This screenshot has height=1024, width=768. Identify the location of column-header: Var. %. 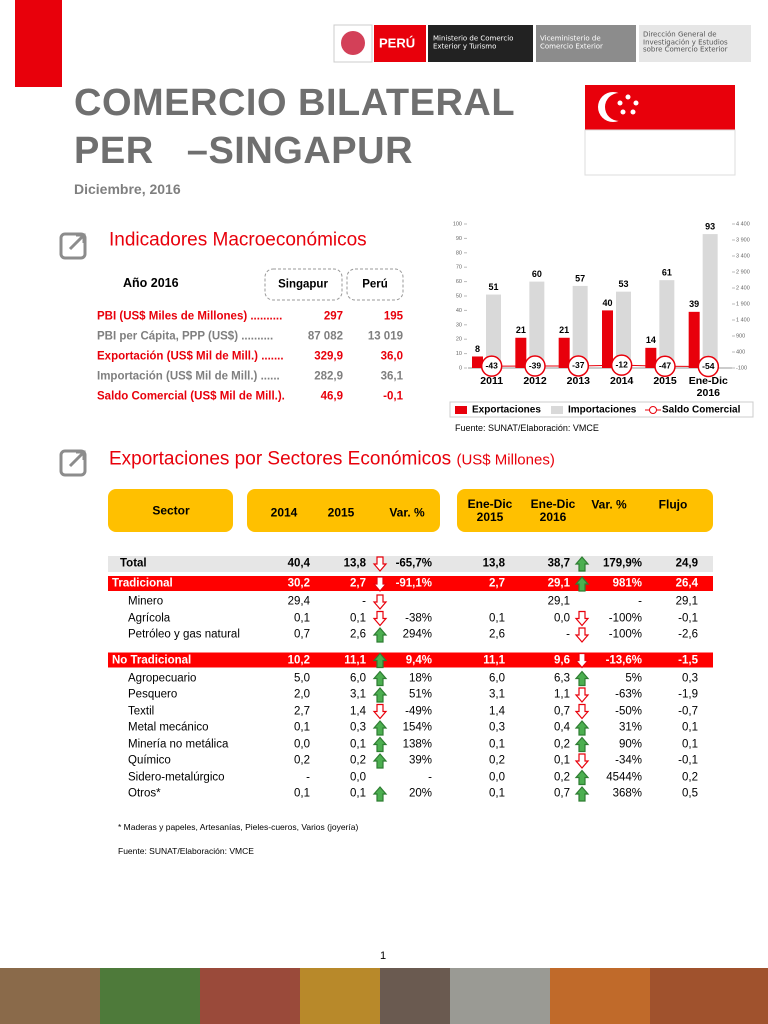
(609, 504).